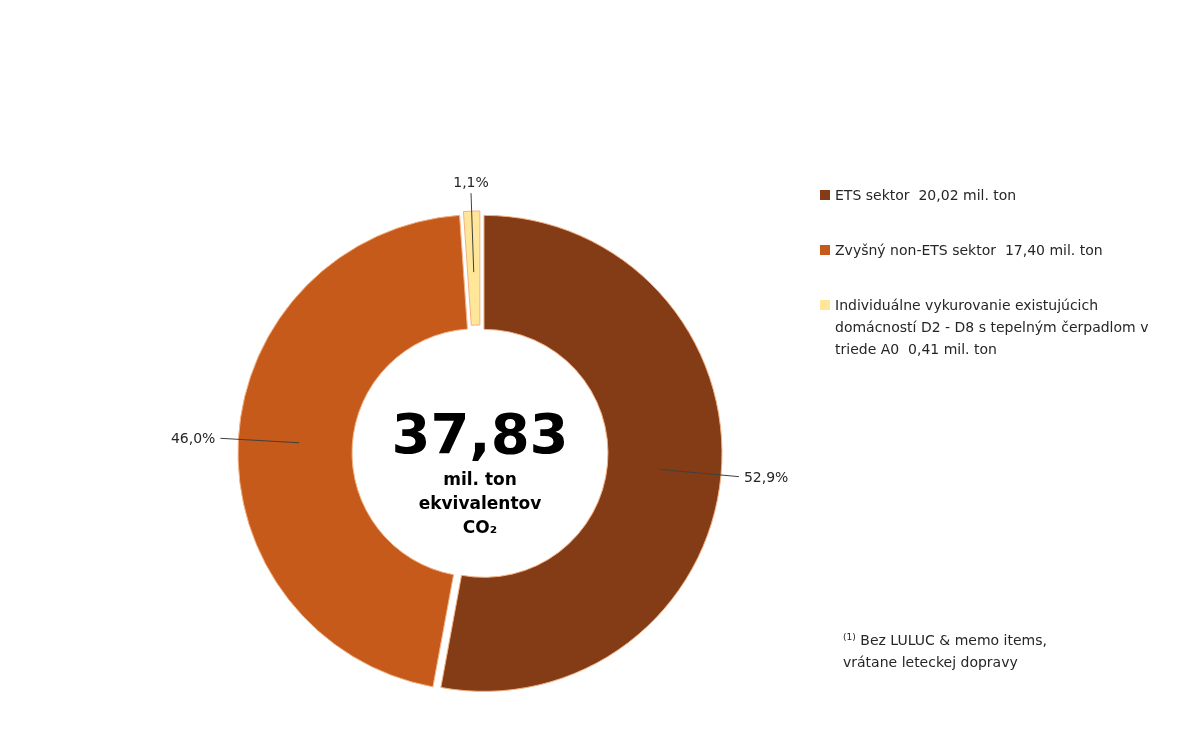 The height and width of the screenshot is (751, 1200). What do you see at coordinates (945, 651) in the screenshot?
I see `text: $^{(1)}$ Bez LULUC & memo items, vrátane leteckej dopravy` at bounding box center [945, 651].